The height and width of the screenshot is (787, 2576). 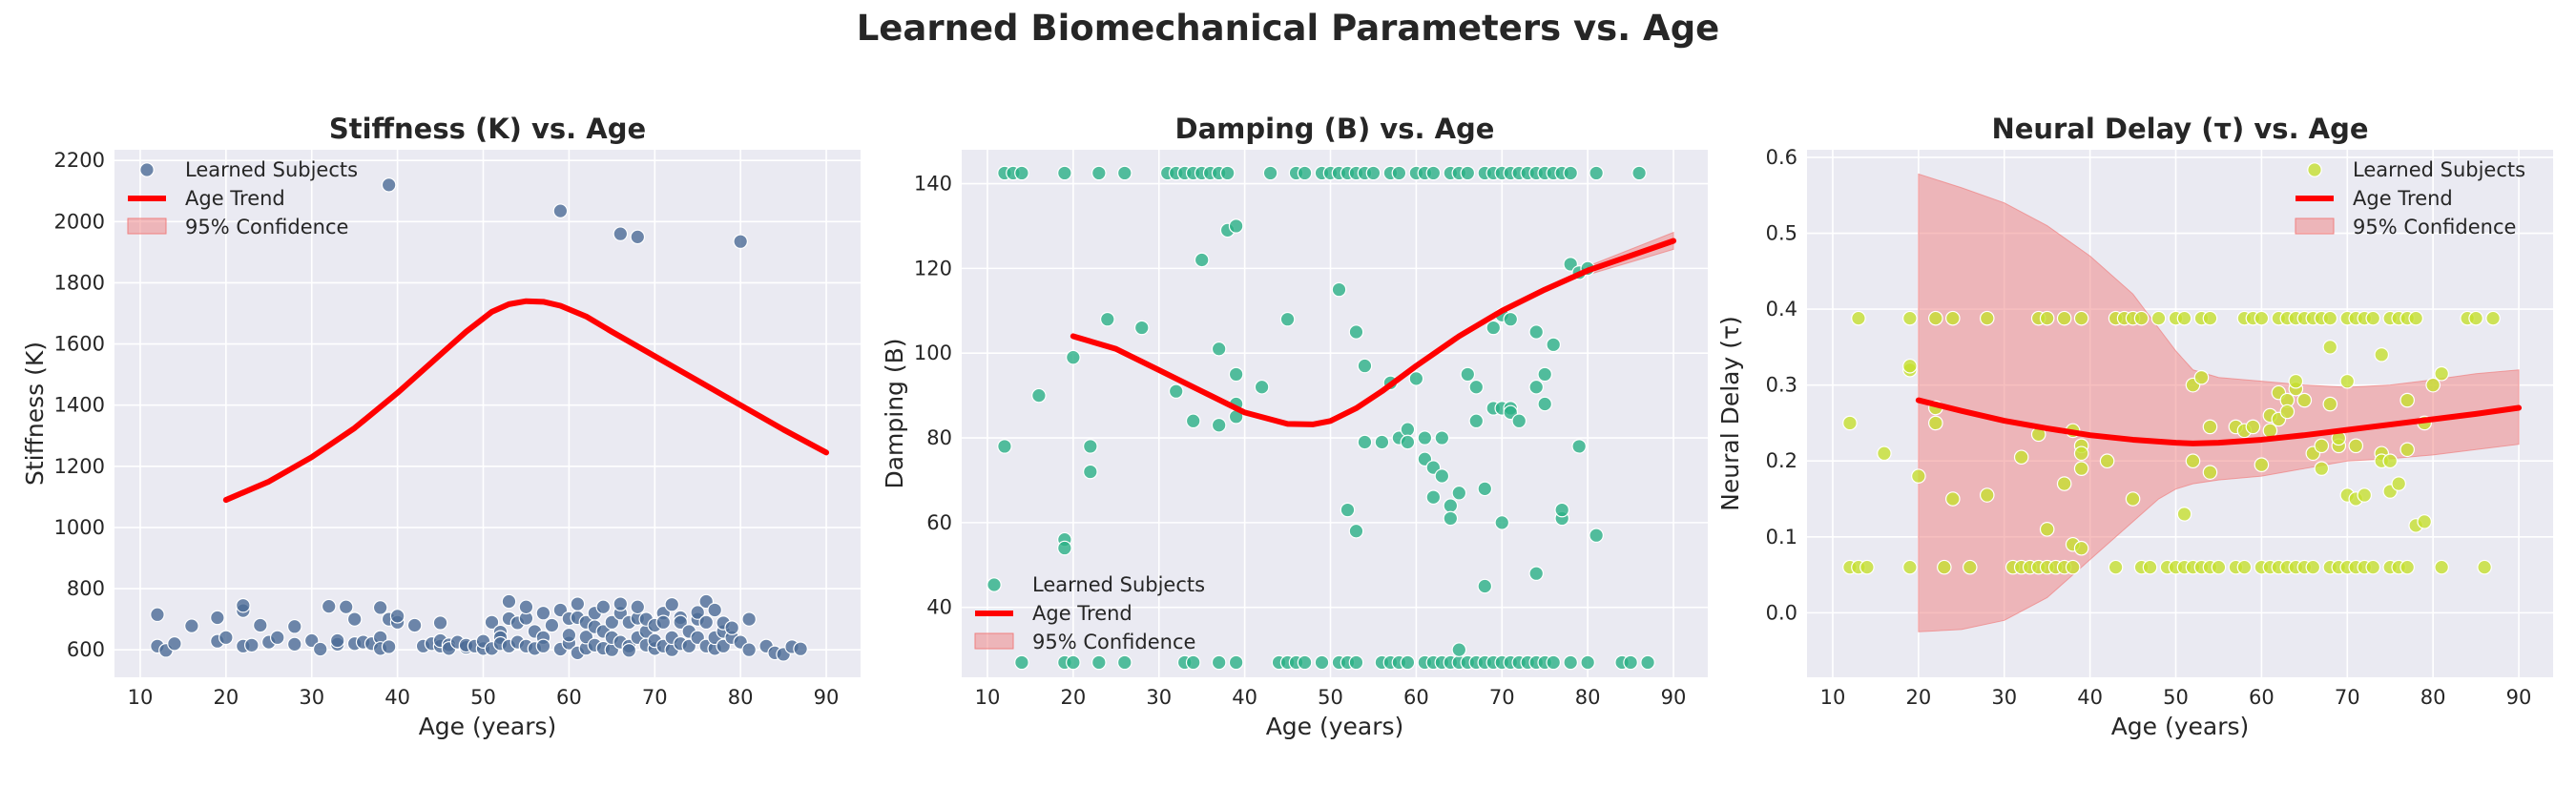 What do you see at coordinates (2262, 697) in the screenshot?
I see `x-tick-label: 60` at bounding box center [2262, 697].